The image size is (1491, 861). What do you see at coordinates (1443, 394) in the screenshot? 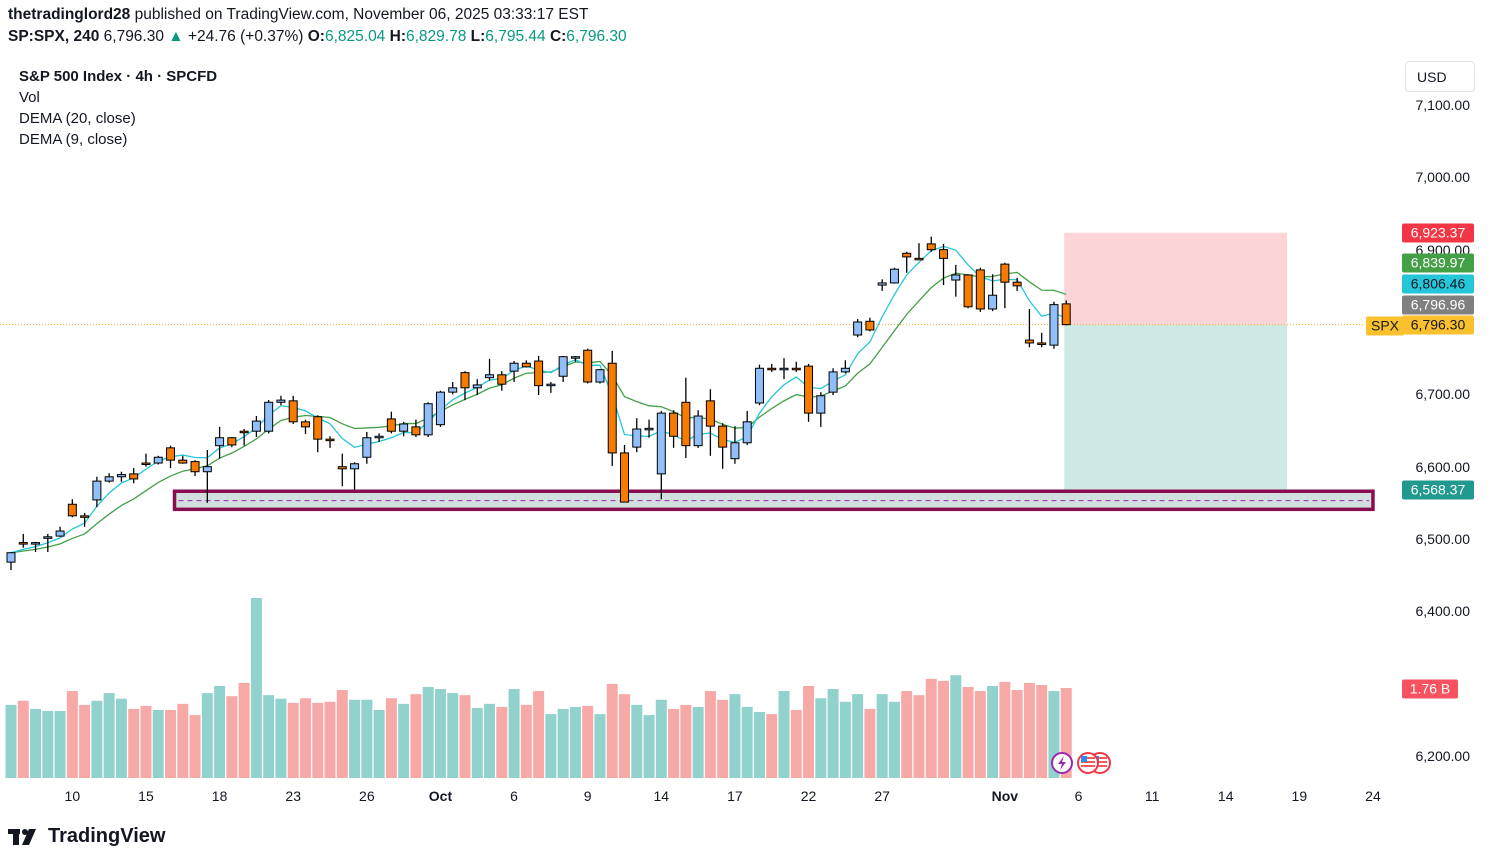
I see `price-tick-label: 6,700.00` at bounding box center [1443, 394].